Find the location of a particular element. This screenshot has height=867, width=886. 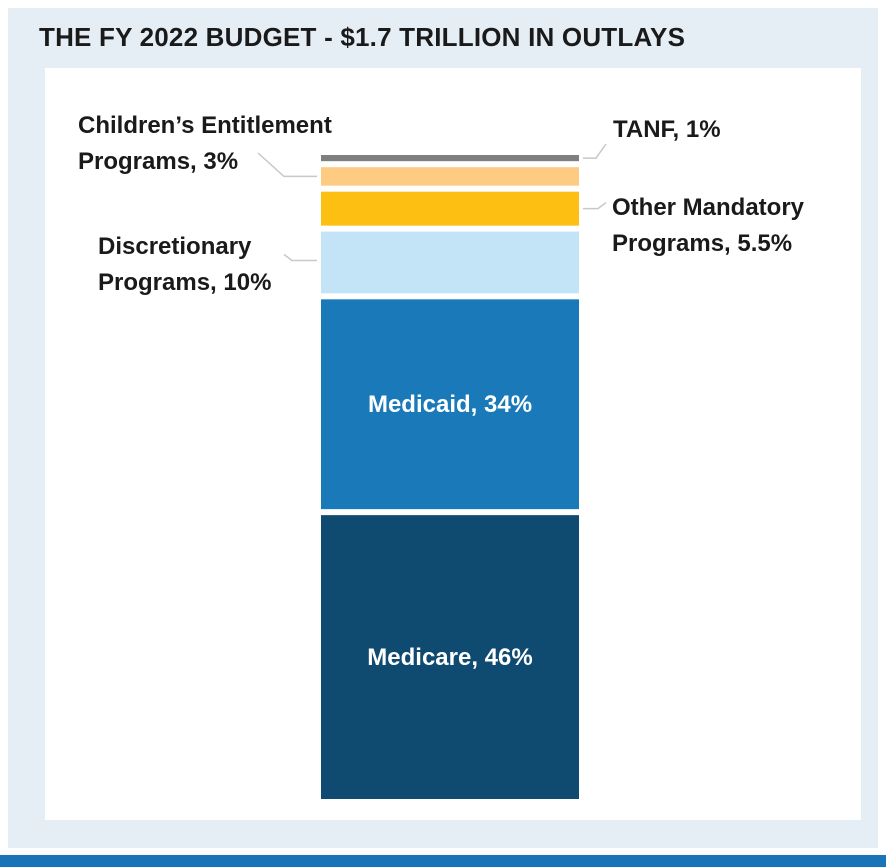

segment-label-tanf: TANF, 1% is located at coordinates (667, 129).